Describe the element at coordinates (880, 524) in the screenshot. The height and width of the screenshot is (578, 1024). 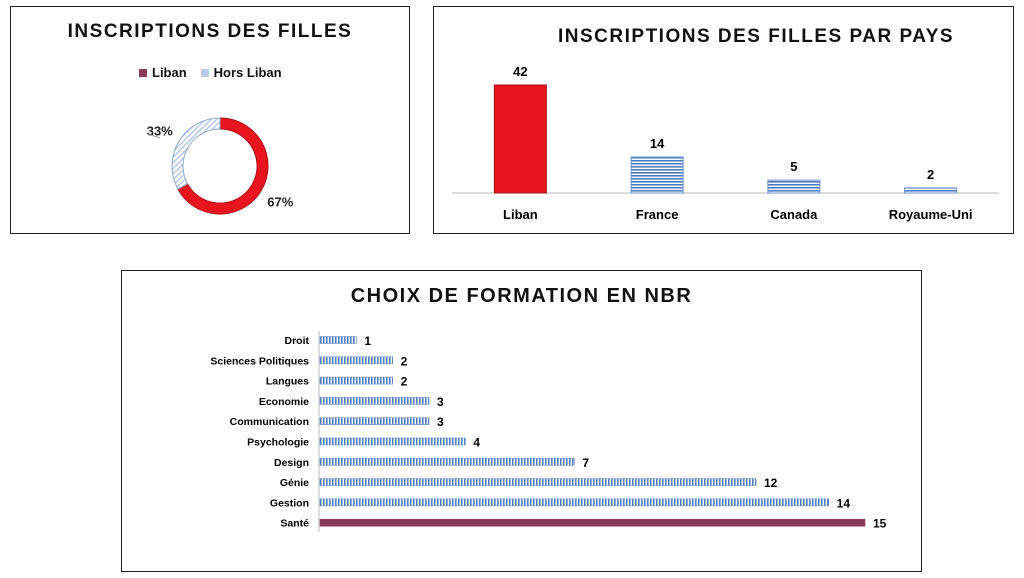
I see `bar-value-sante: 15` at that location.